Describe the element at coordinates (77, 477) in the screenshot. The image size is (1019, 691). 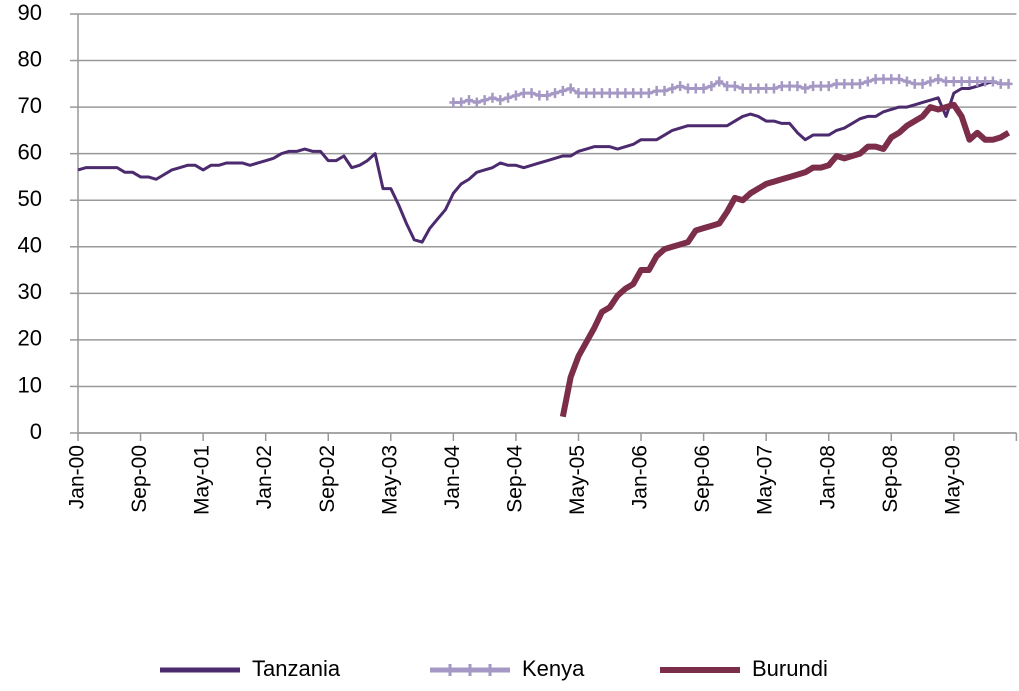
I see `x-tick-label: Jan-00` at that location.